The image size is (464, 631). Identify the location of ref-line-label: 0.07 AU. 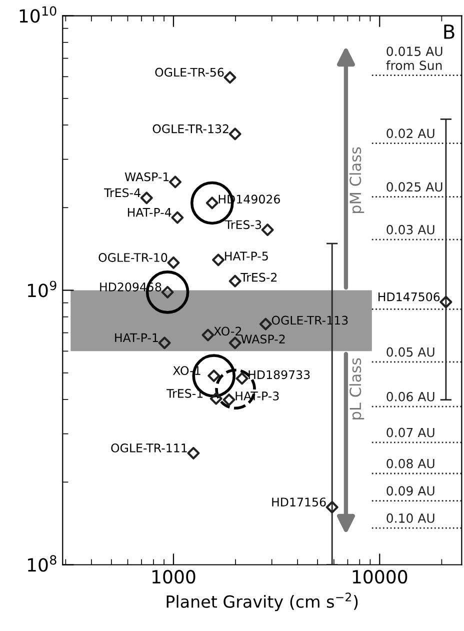
(410, 433).